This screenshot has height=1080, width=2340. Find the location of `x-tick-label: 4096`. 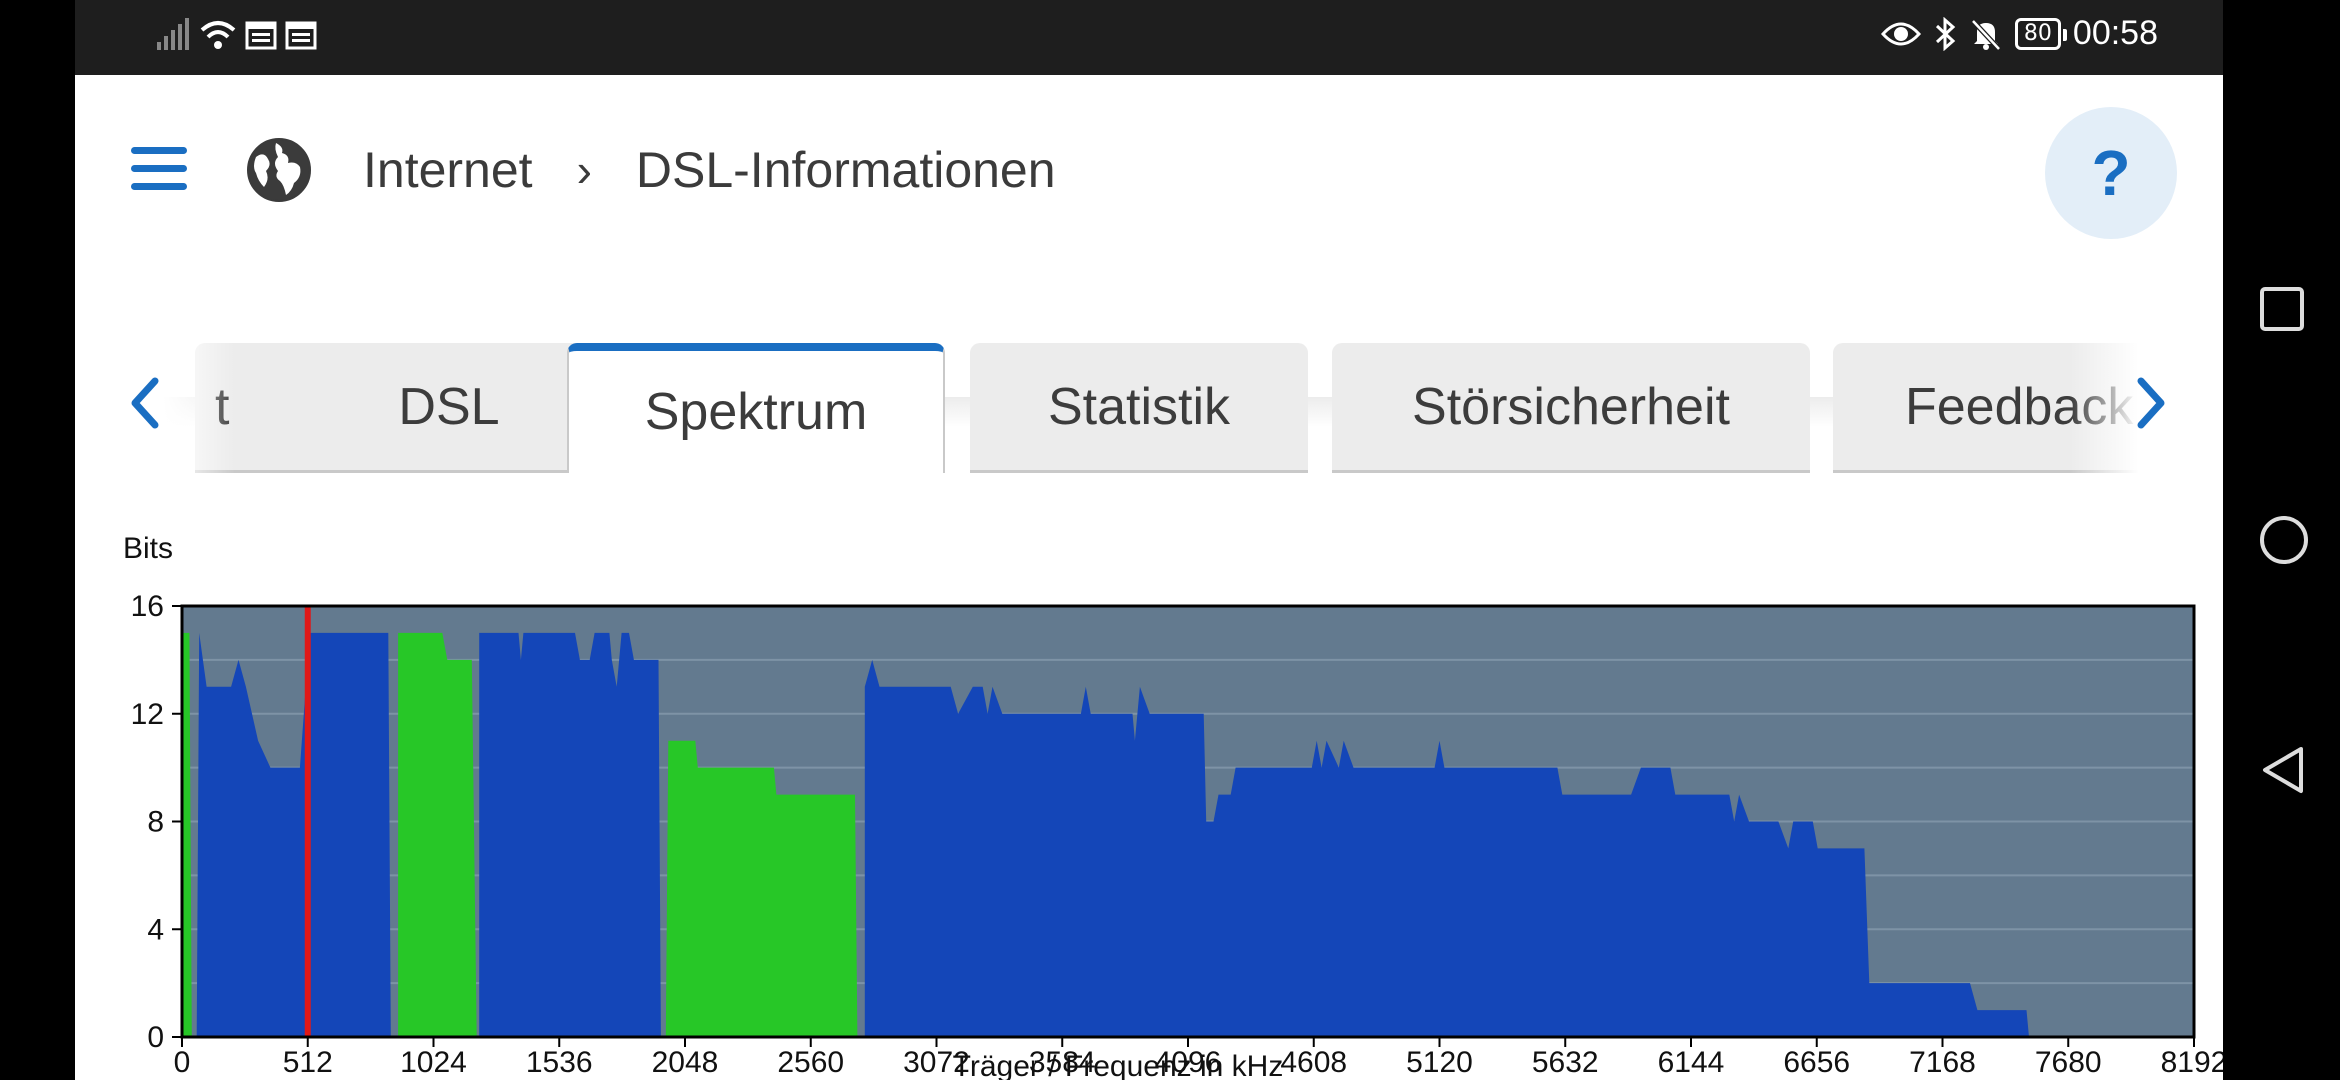

x-tick-label: 4096 is located at coordinates (1188, 1062).